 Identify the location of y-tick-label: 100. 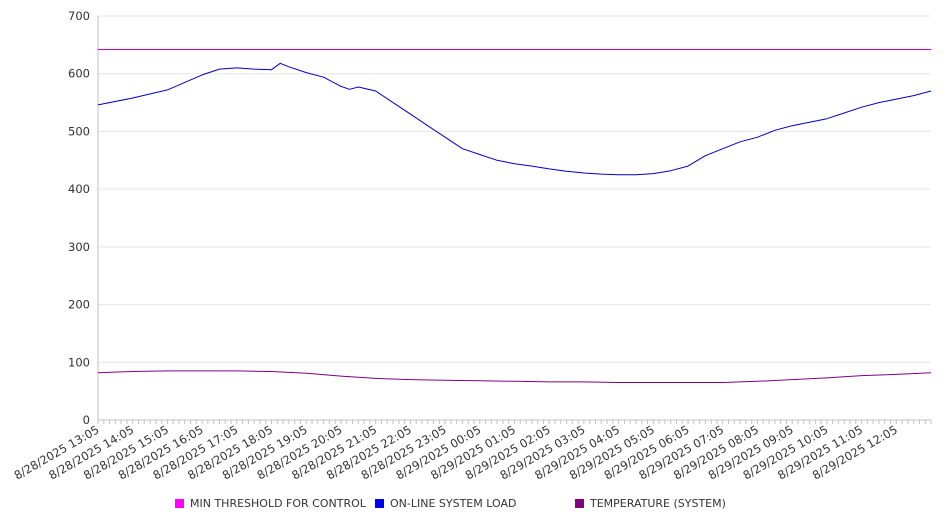
(79, 362).